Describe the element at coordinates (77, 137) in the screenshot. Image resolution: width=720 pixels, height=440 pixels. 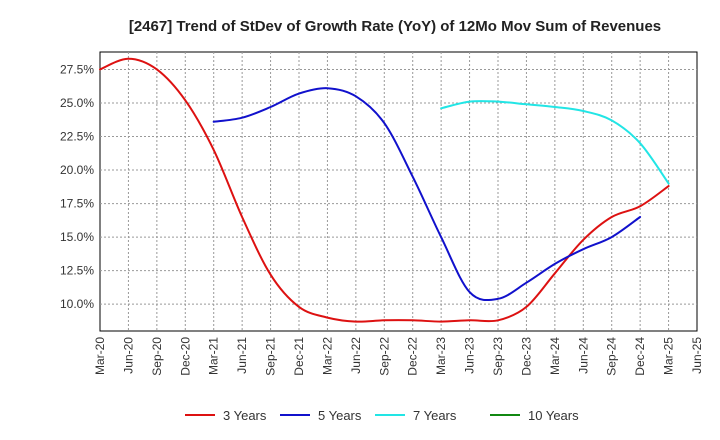
I see `y-tick-label: 22.5%` at that location.